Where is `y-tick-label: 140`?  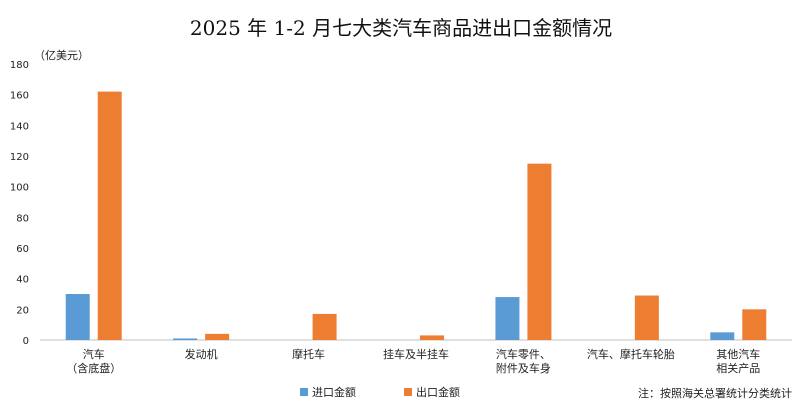 y-tick-label: 140 is located at coordinates (19, 126).